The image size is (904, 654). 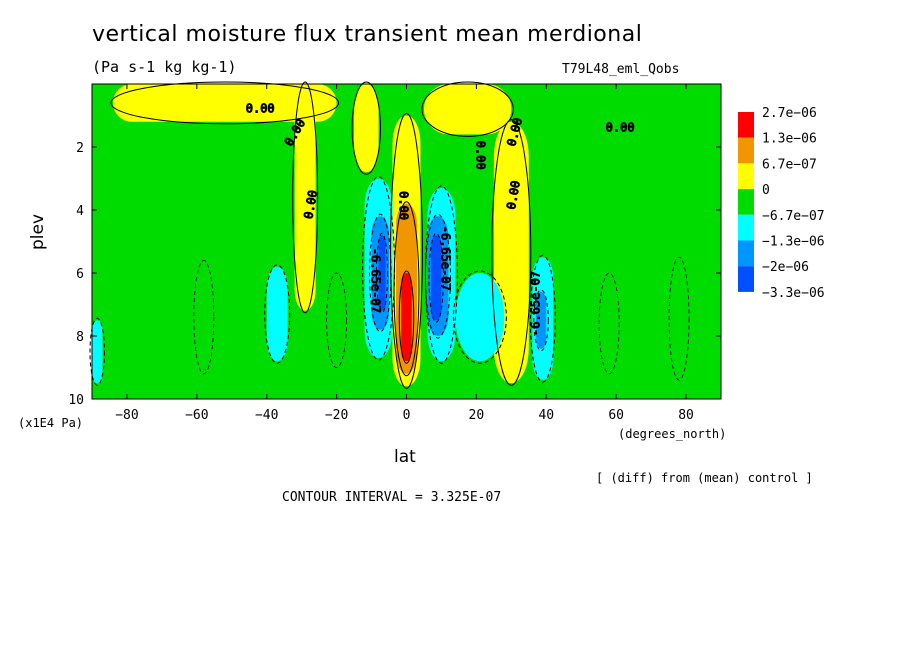 I want to click on x-tick-label: −40, so click(x=266, y=415).